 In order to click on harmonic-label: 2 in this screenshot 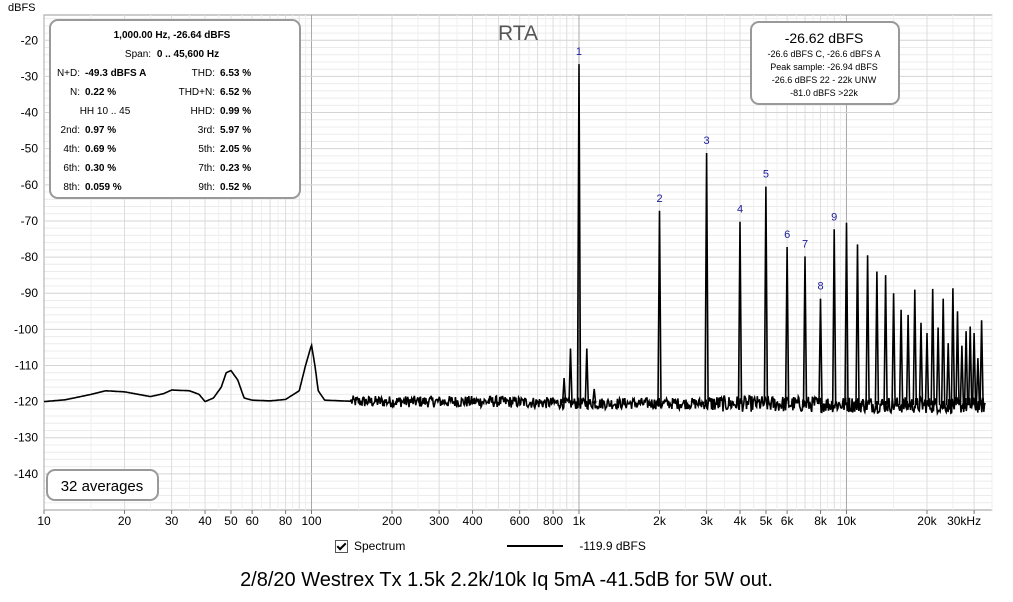, I will do `click(659, 199)`.